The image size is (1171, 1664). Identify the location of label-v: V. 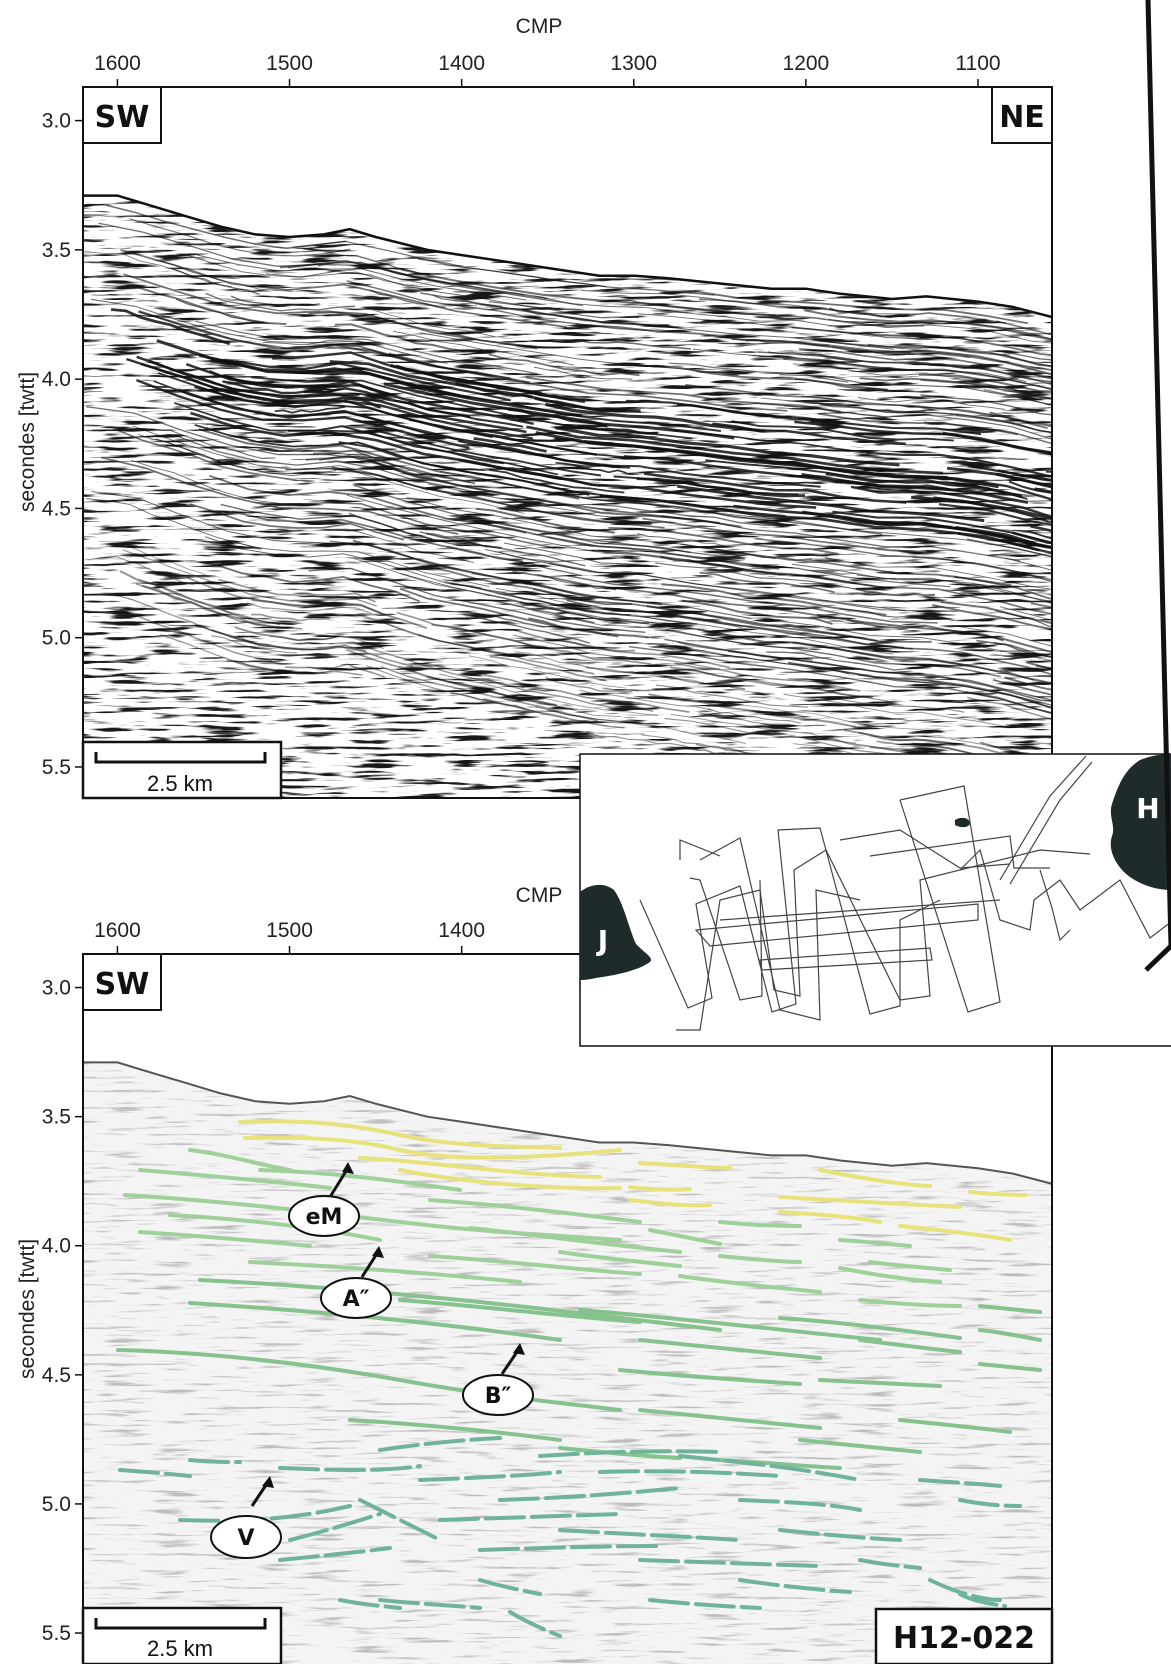
(245, 1538).